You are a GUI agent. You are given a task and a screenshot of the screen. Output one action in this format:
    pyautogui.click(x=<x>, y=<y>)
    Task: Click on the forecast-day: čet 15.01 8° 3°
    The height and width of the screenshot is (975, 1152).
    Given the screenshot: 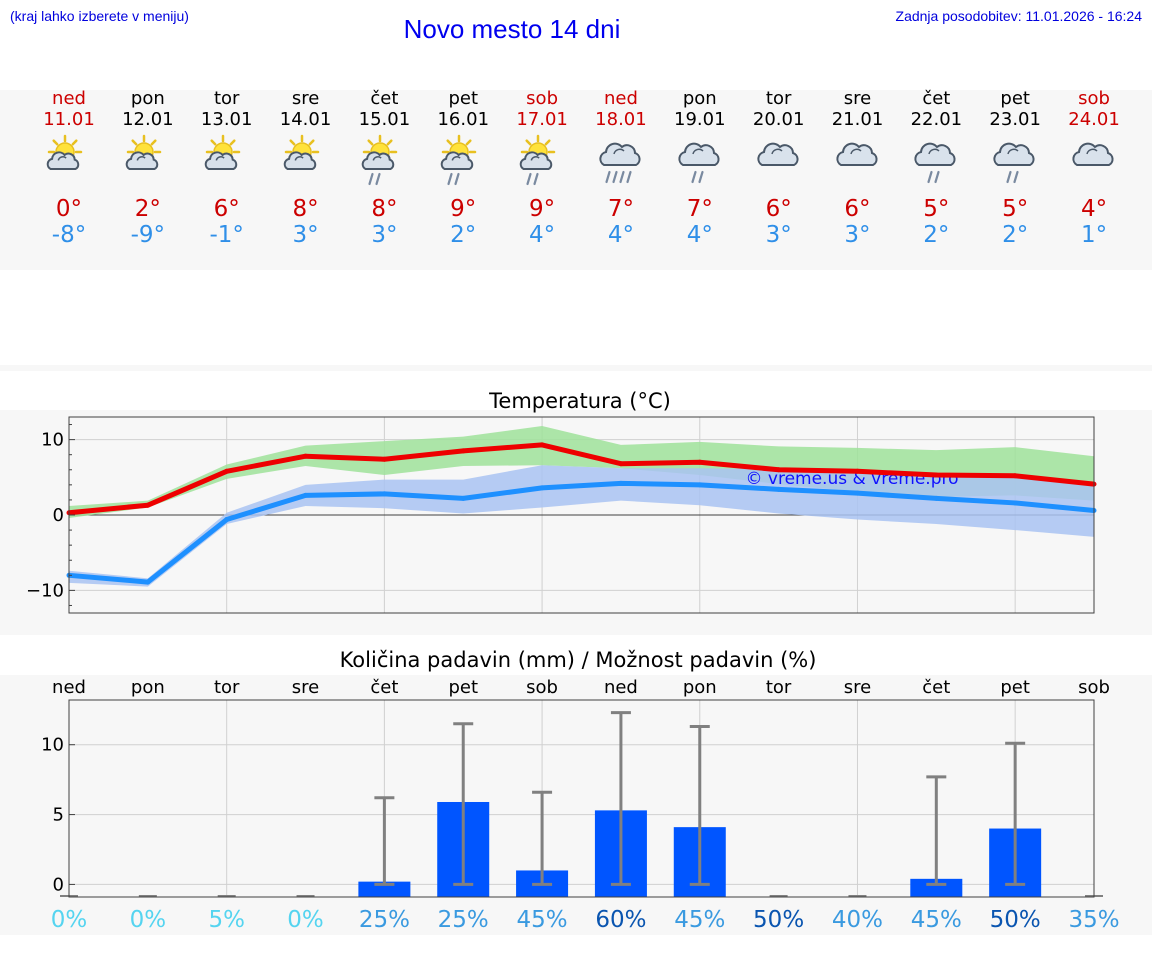 What is the action you would take?
    pyautogui.click(x=384, y=168)
    